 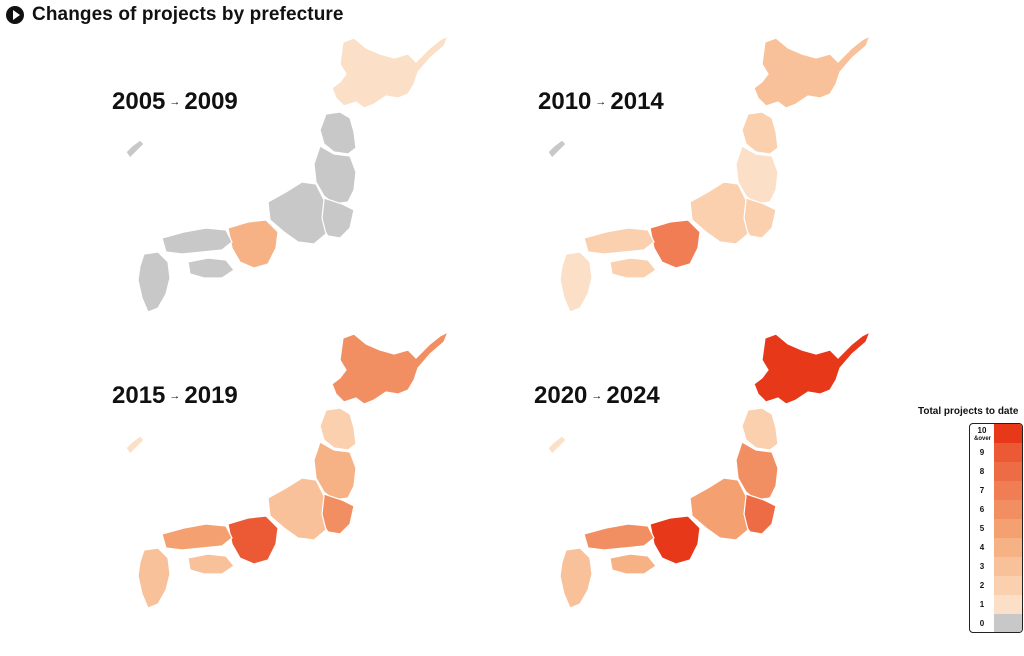 What do you see at coordinates (982, 585) in the screenshot?
I see `legend-item-label: 2` at bounding box center [982, 585].